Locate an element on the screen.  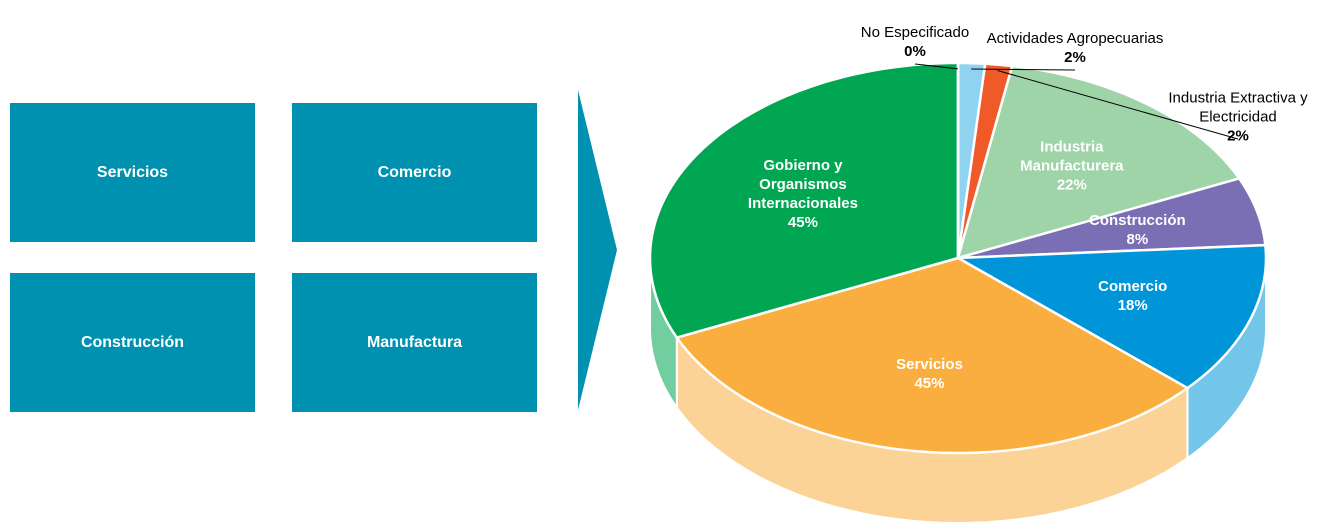
slice-name: Industria Manufacturera is located at coordinates (1072, 156).